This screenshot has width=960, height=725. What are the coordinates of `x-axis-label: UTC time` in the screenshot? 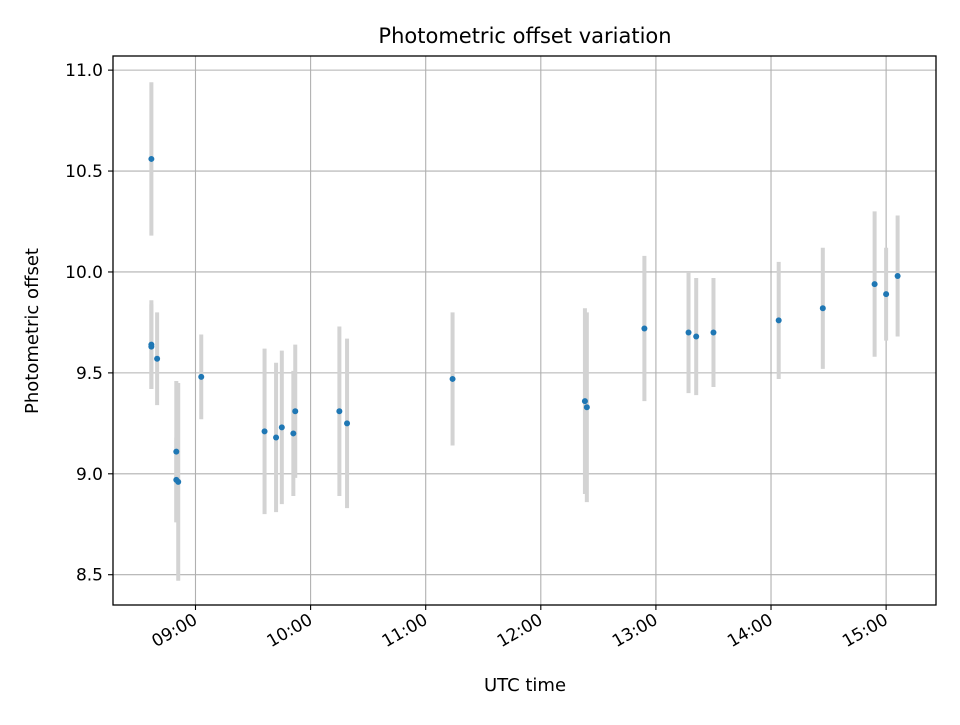 It's located at (525, 685).